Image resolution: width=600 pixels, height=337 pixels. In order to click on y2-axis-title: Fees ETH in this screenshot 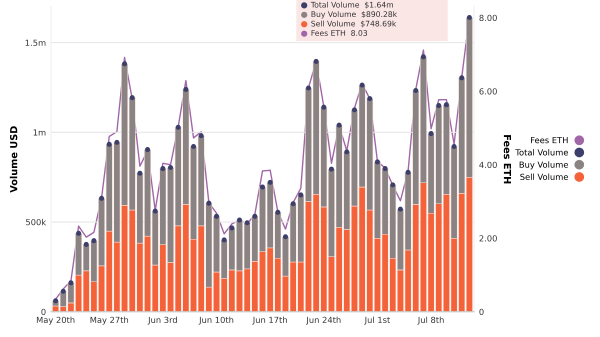, I will do `click(508, 159)`.